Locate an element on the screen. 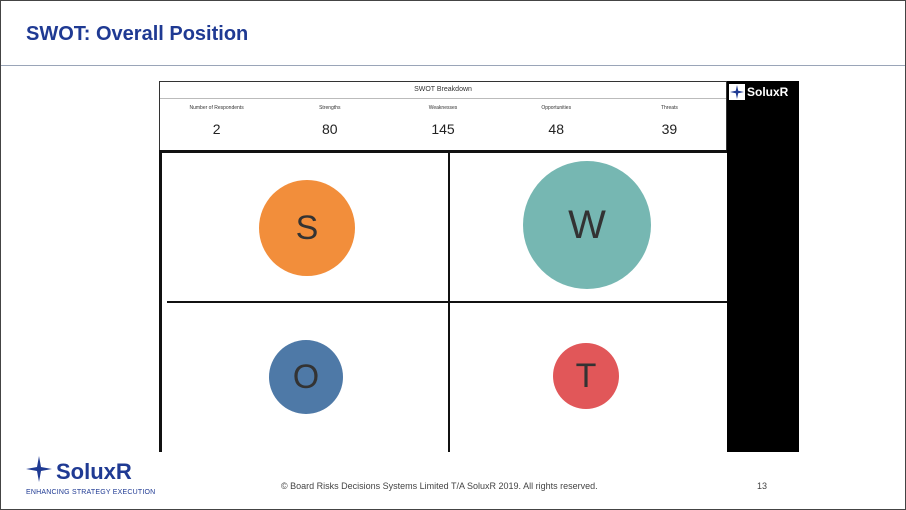 The height and width of the screenshot is (510, 906). logo-name: SoluxR is located at coordinates (94, 471).